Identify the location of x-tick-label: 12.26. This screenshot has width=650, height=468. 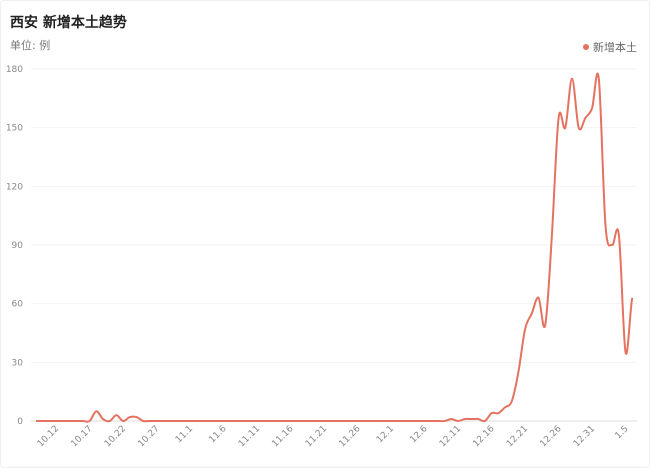
(550, 436).